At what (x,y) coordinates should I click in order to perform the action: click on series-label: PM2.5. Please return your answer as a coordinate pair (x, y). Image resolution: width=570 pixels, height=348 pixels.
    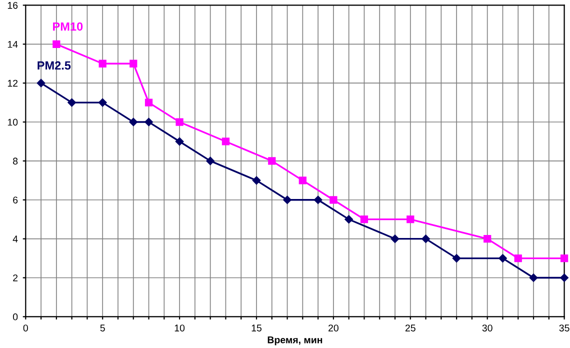
    Looking at the image, I should click on (54, 65).